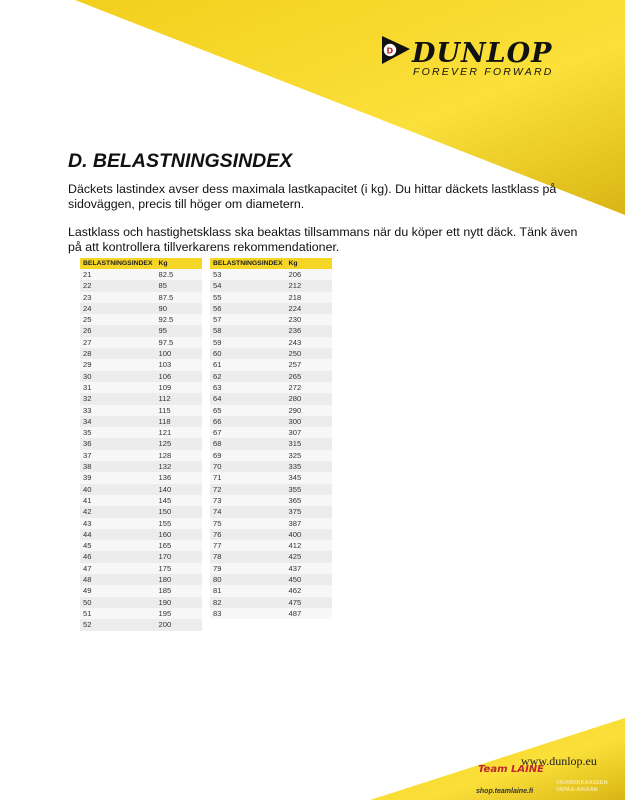  What do you see at coordinates (118, 263) in the screenshot?
I see `column-header: BELASTNINGSINDEX` at bounding box center [118, 263].